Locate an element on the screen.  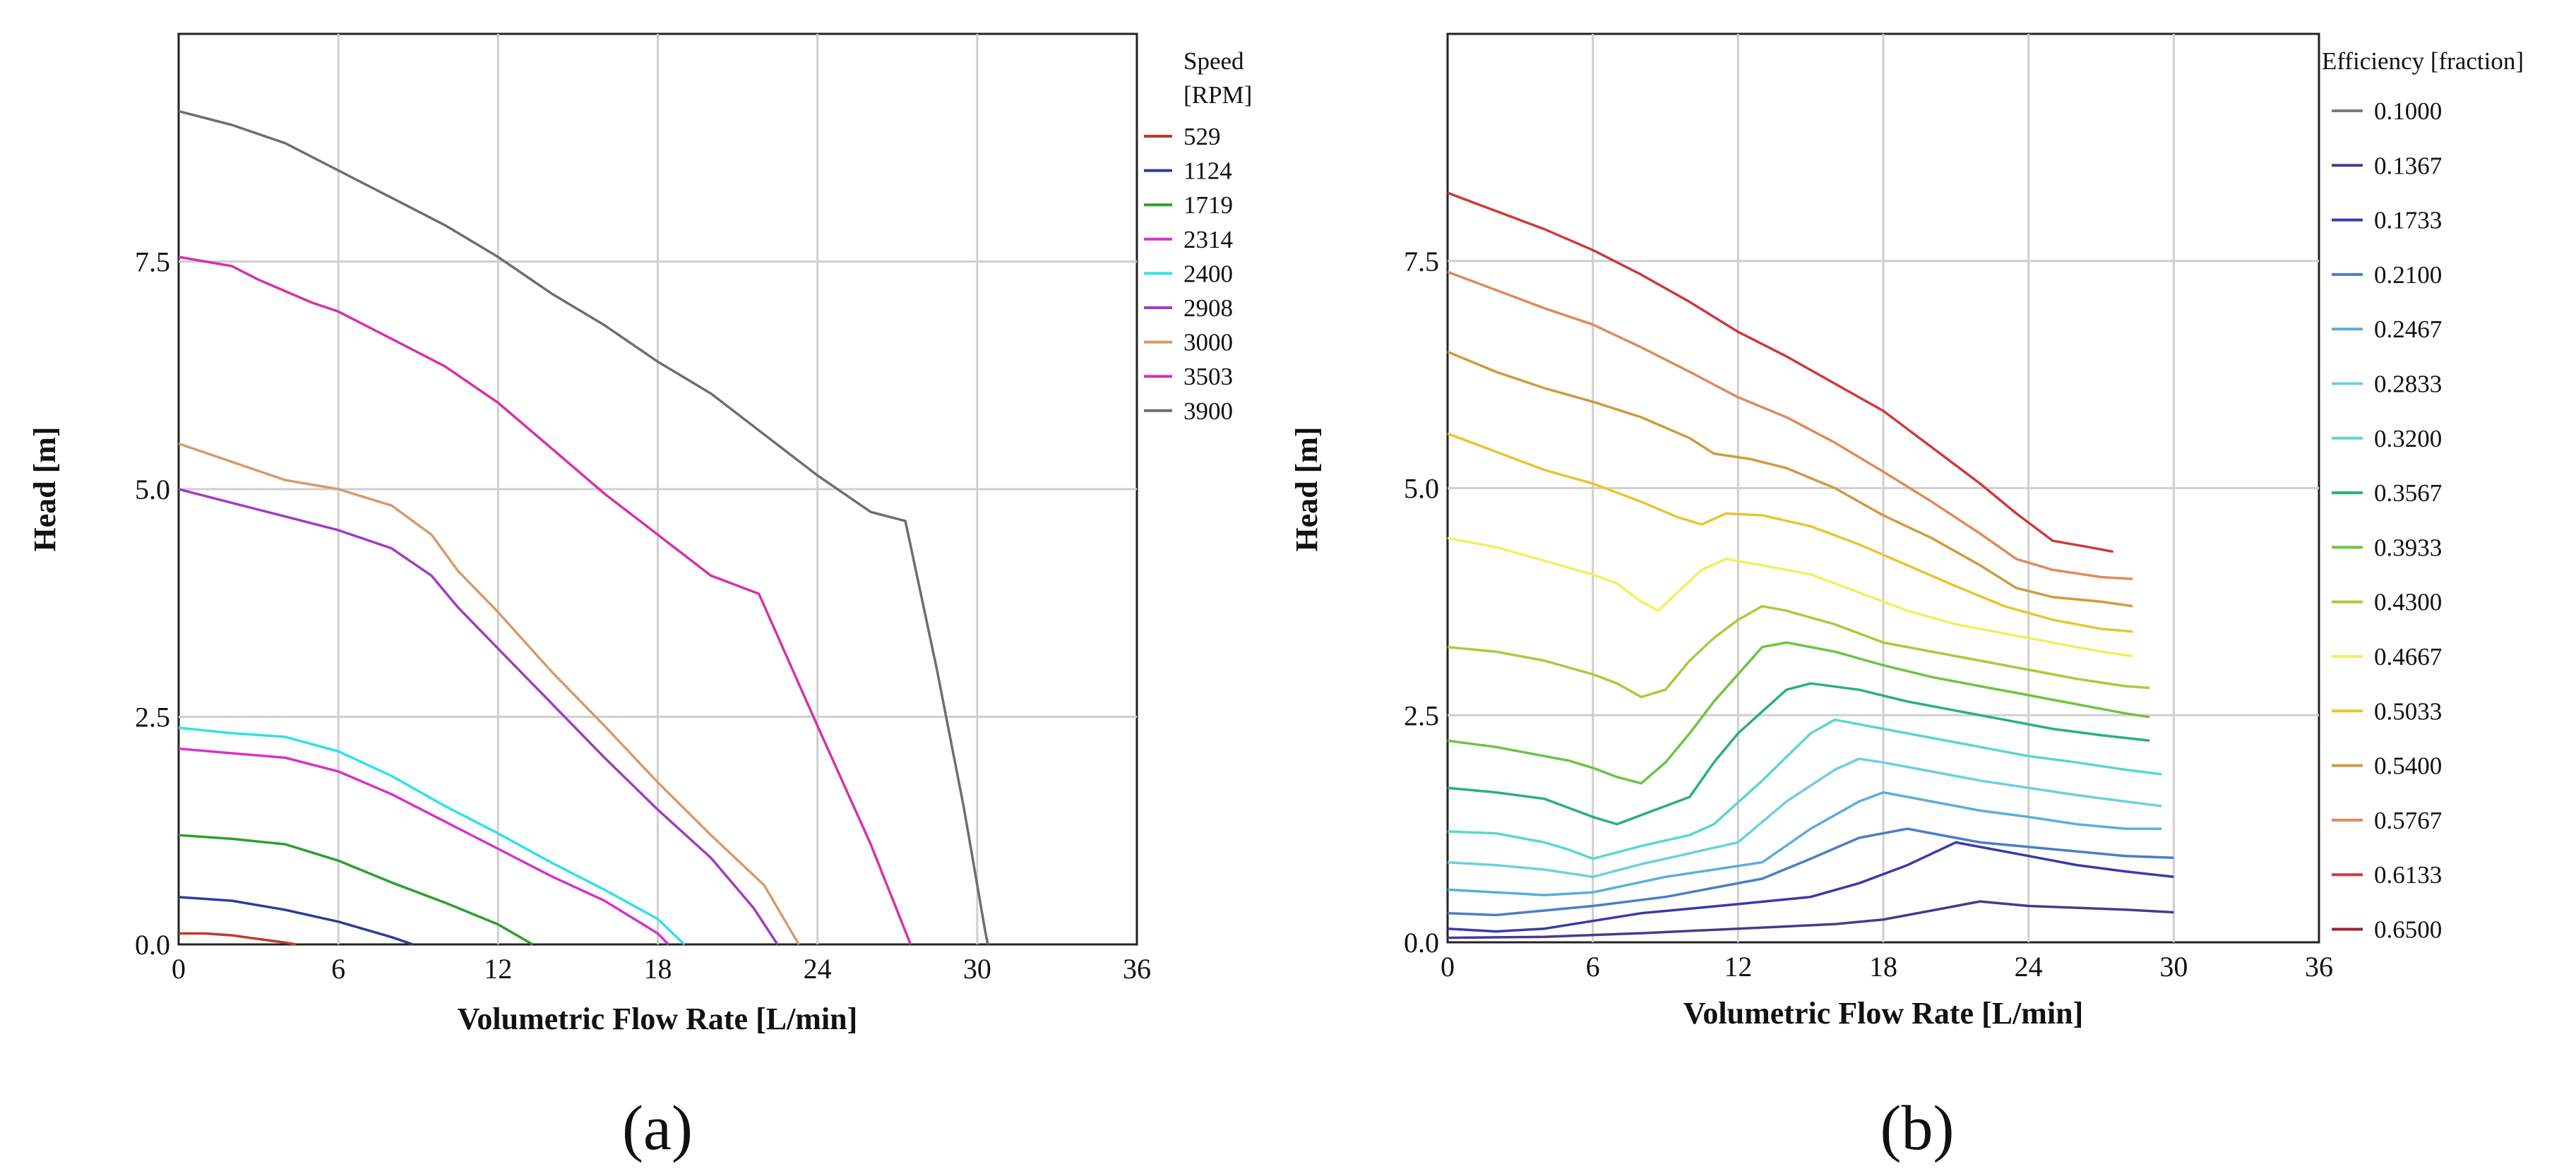
legend-label: 0.1000 is located at coordinates (2408, 111).